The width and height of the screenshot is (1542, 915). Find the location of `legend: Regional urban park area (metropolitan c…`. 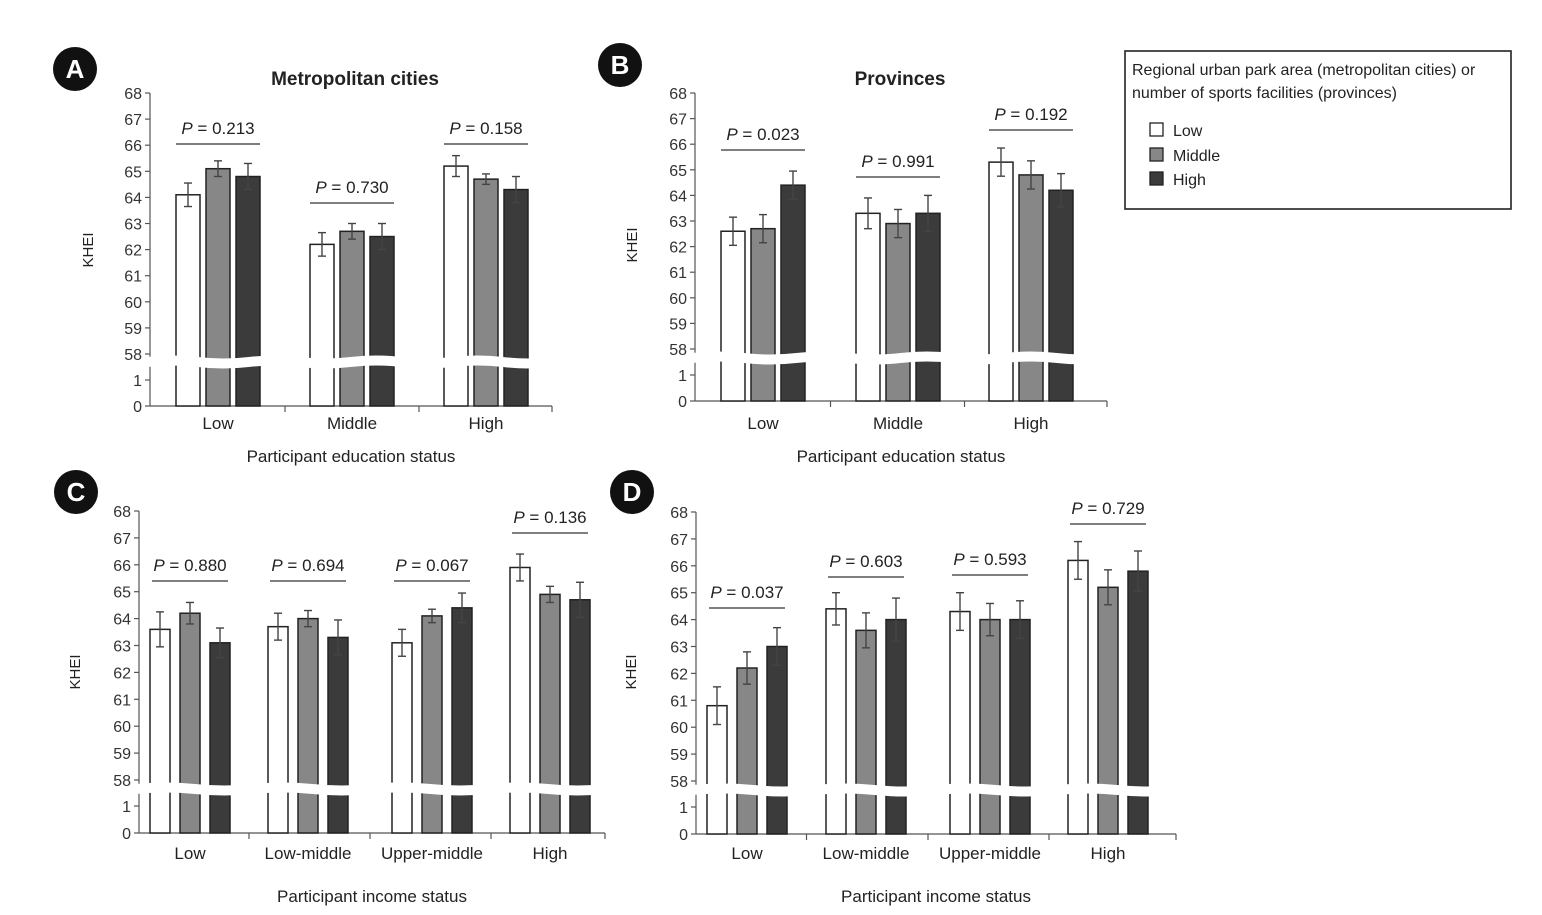

legend: Regional urban park area (metropolitan c… is located at coordinates (1318, 130).